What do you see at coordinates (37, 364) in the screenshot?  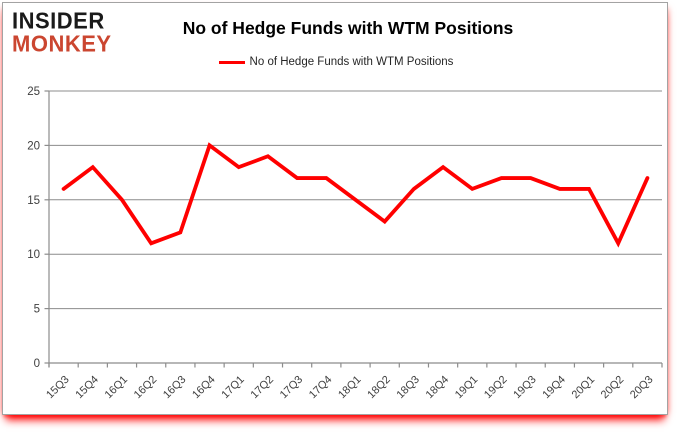 I see `y-tick-label: 0` at bounding box center [37, 364].